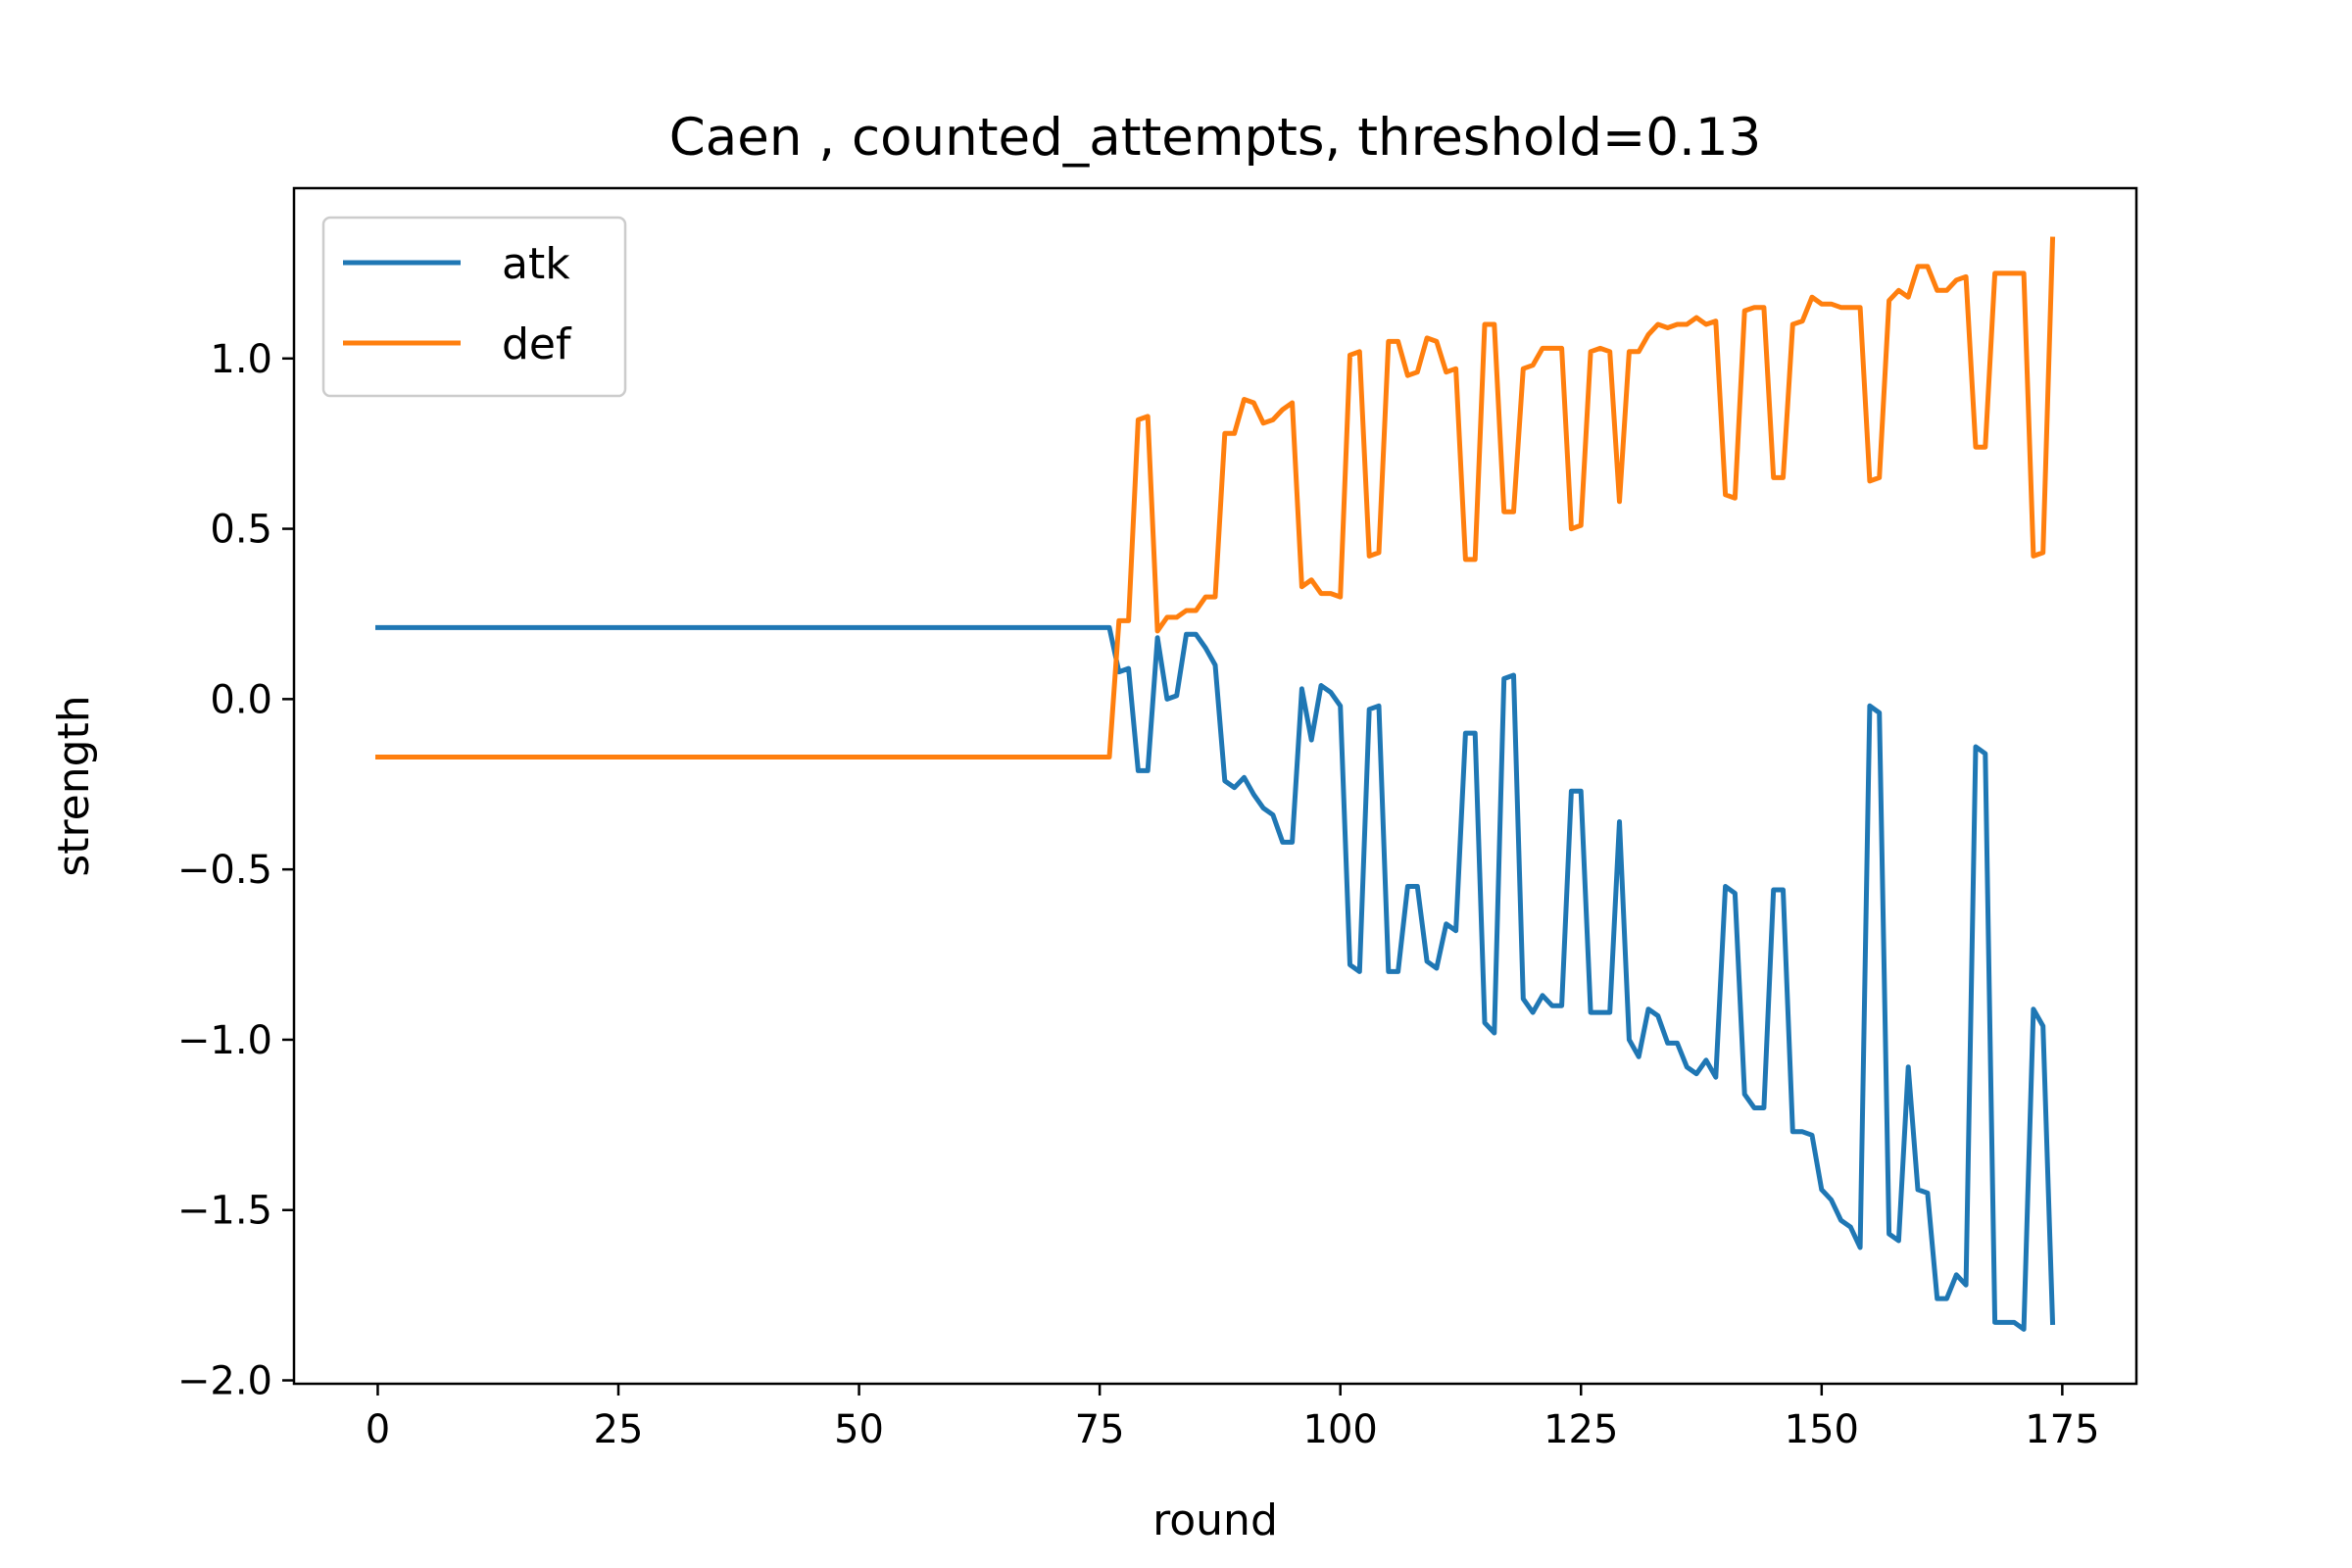  What do you see at coordinates (241, 530) in the screenshot?
I see `y-tick-label: 0.5` at bounding box center [241, 530].